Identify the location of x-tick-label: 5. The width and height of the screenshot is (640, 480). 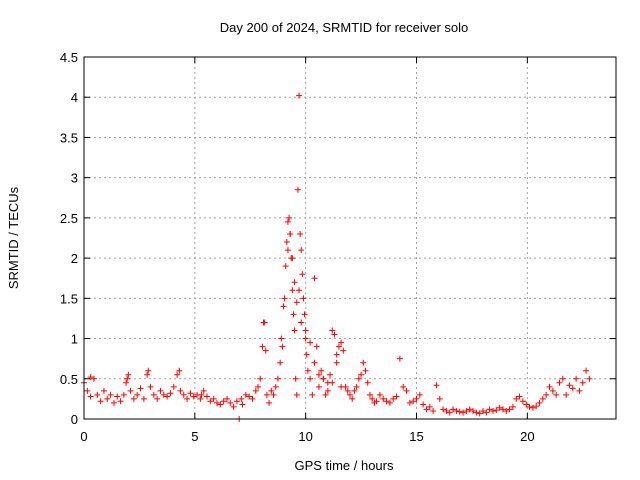
(194, 436).